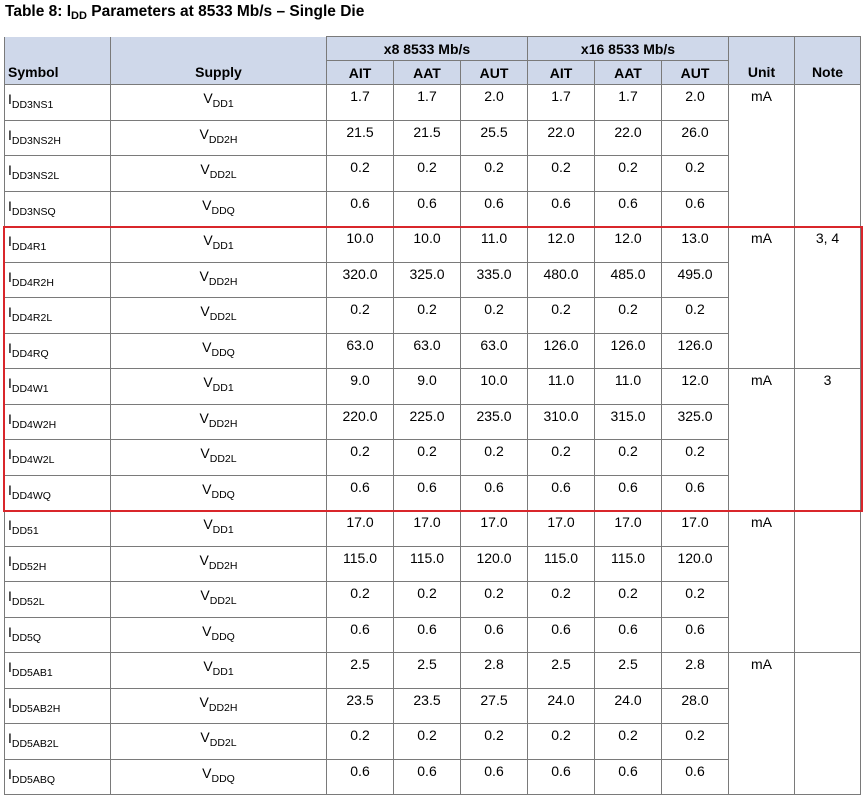 The height and width of the screenshot is (795, 864). I want to click on symbol-cell: IDD3NSQ, so click(57, 208).